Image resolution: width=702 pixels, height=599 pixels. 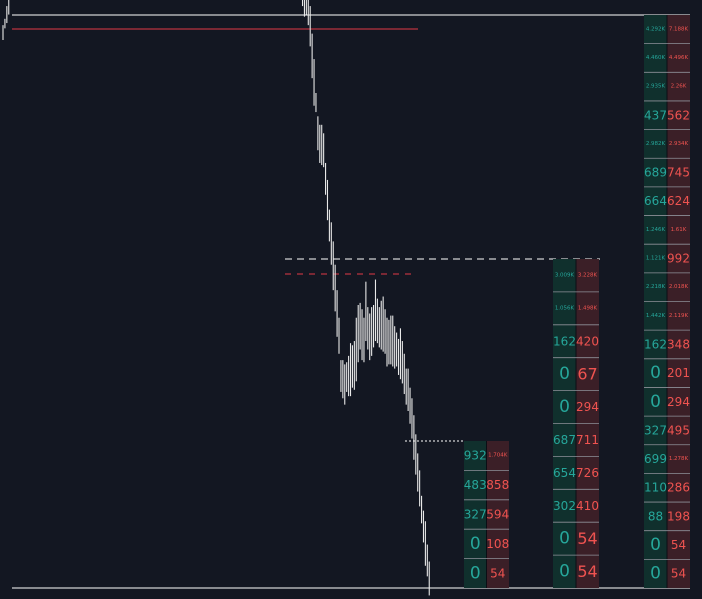 I want to click on bid-volume-value: 687, so click(x=564, y=440).